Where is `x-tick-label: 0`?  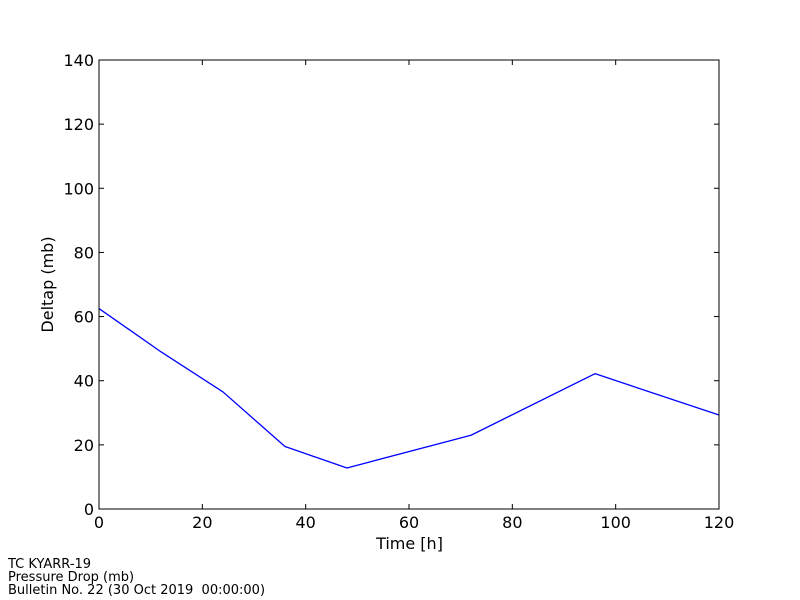 x-tick-label: 0 is located at coordinates (99, 522).